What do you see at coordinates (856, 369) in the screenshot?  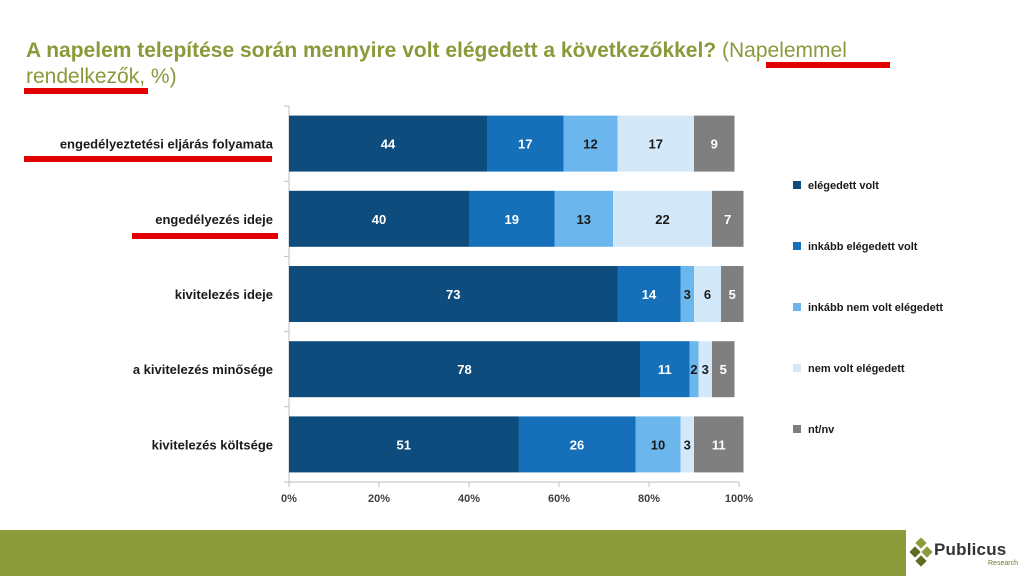 I see `legend-label: nem volt elégedett` at bounding box center [856, 369].